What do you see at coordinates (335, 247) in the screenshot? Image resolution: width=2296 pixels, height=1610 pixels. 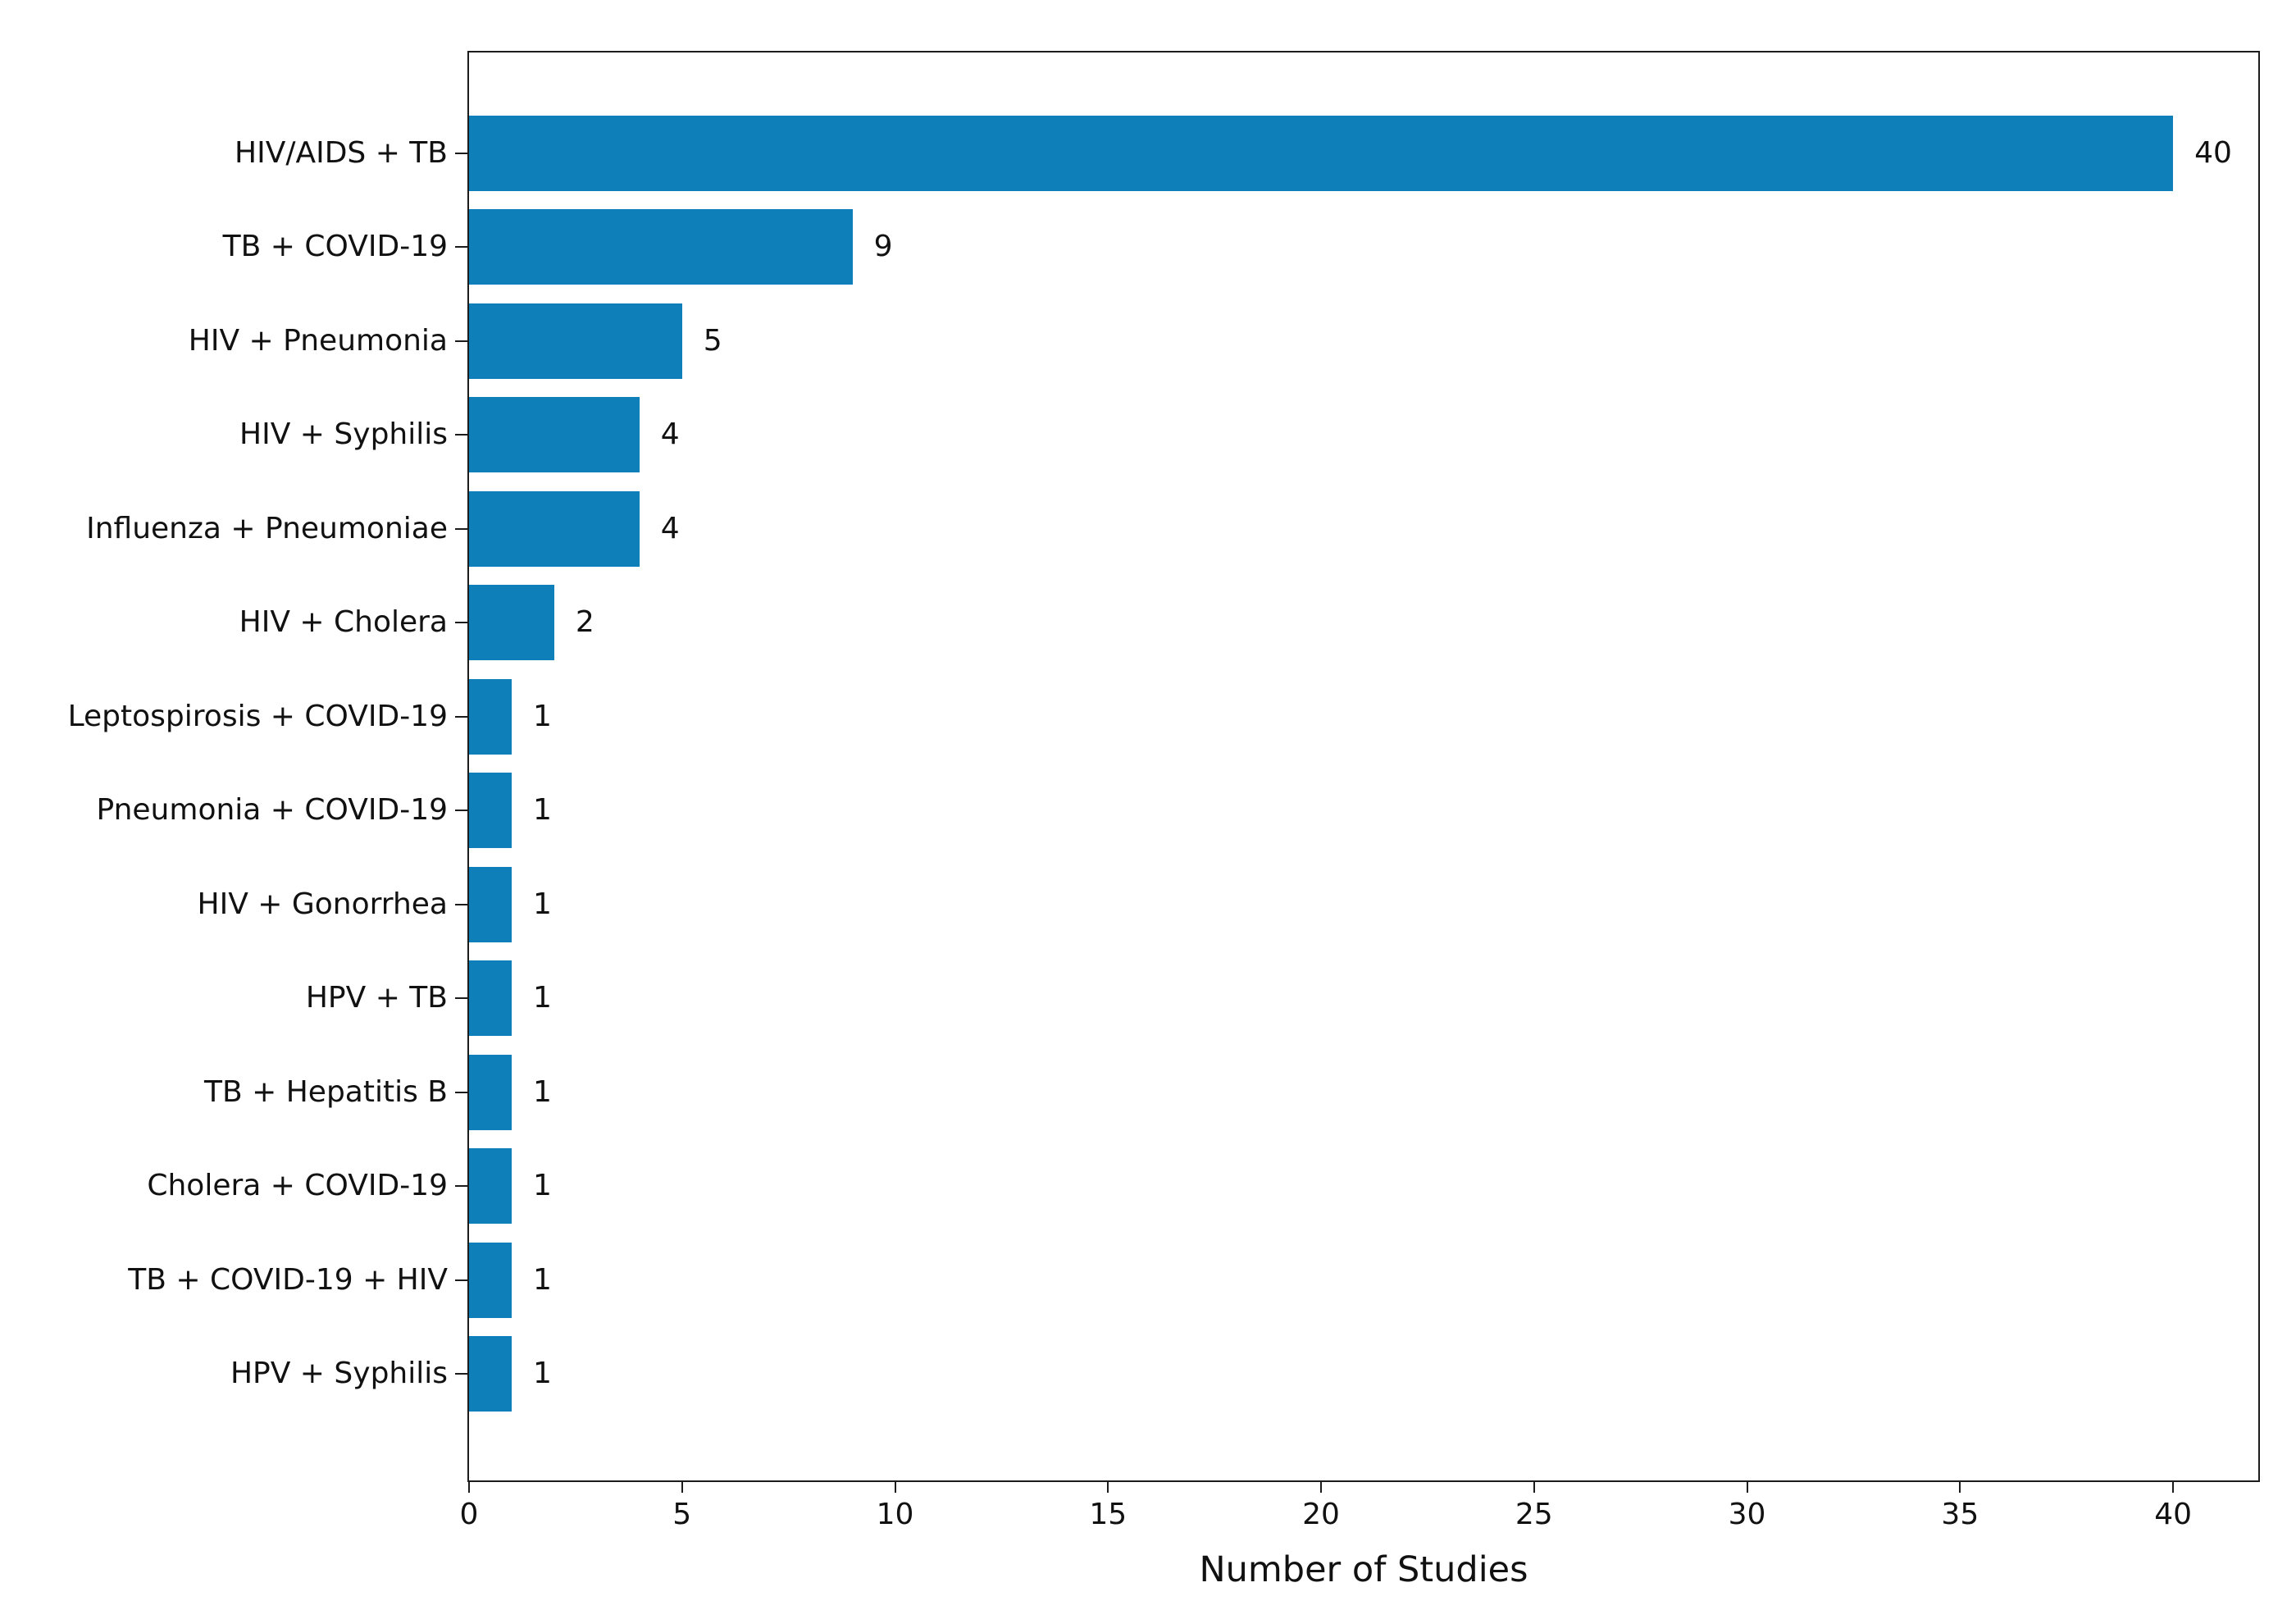 I see `y-tick-label: TB + COVID-19` at bounding box center [335, 247].